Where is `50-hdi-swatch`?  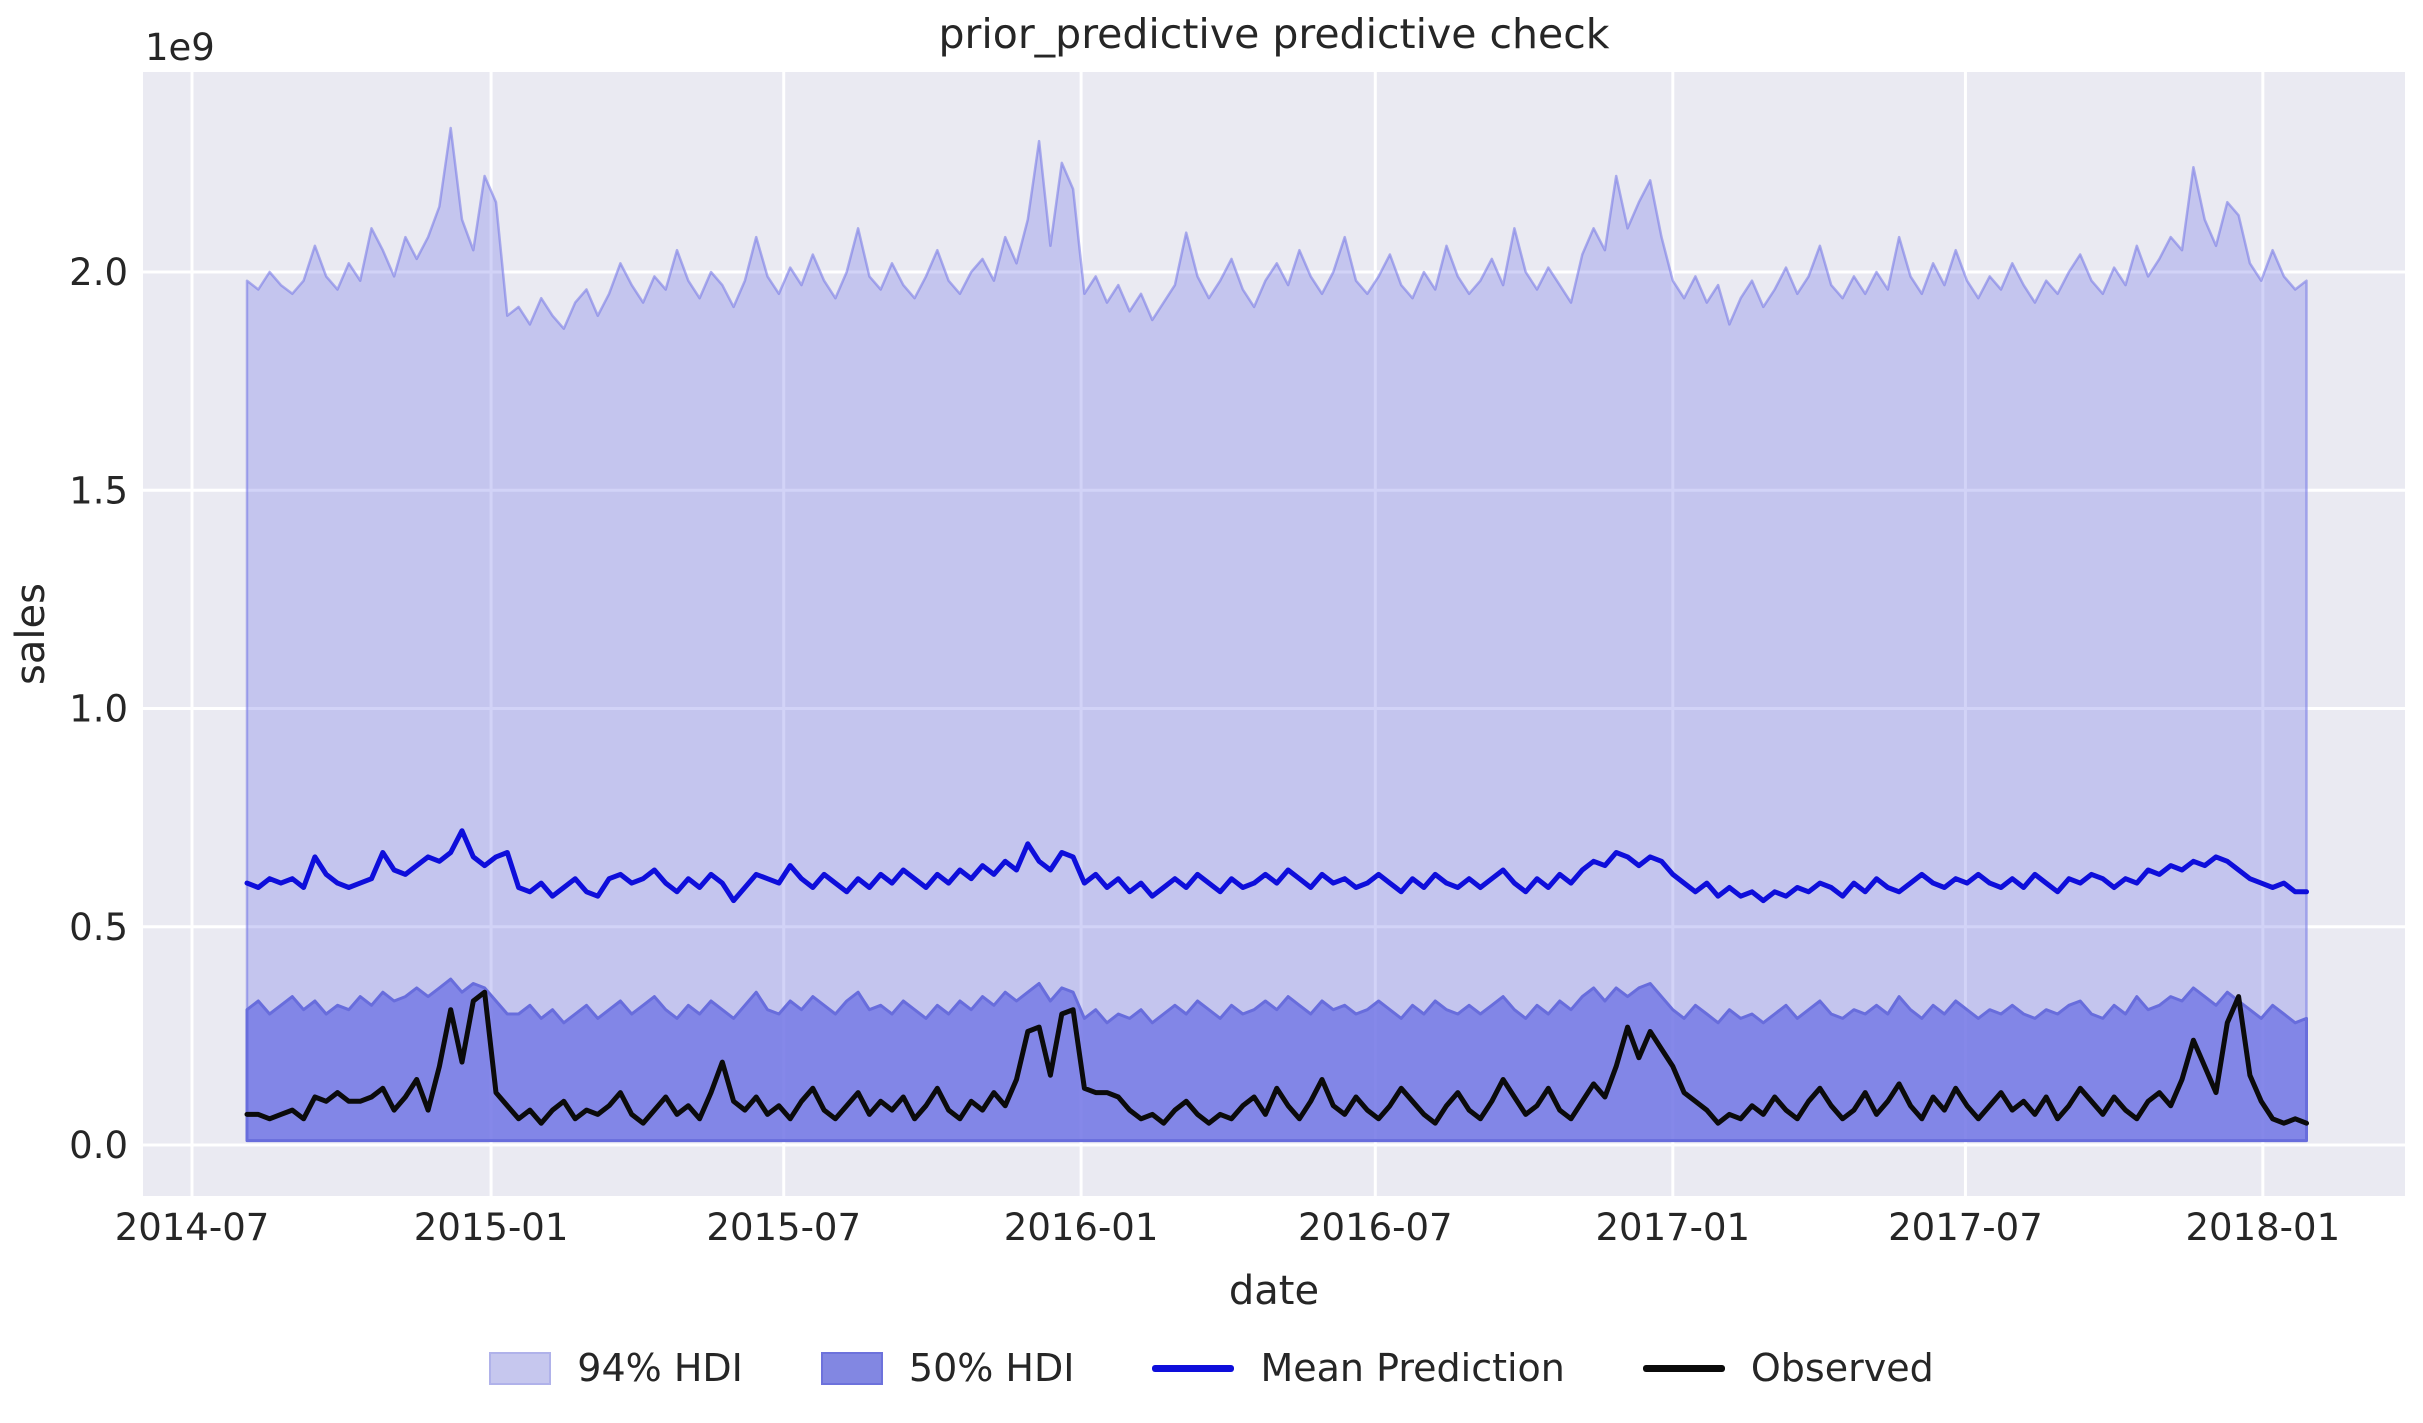
50-hdi-swatch is located at coordinates (851, 1368).